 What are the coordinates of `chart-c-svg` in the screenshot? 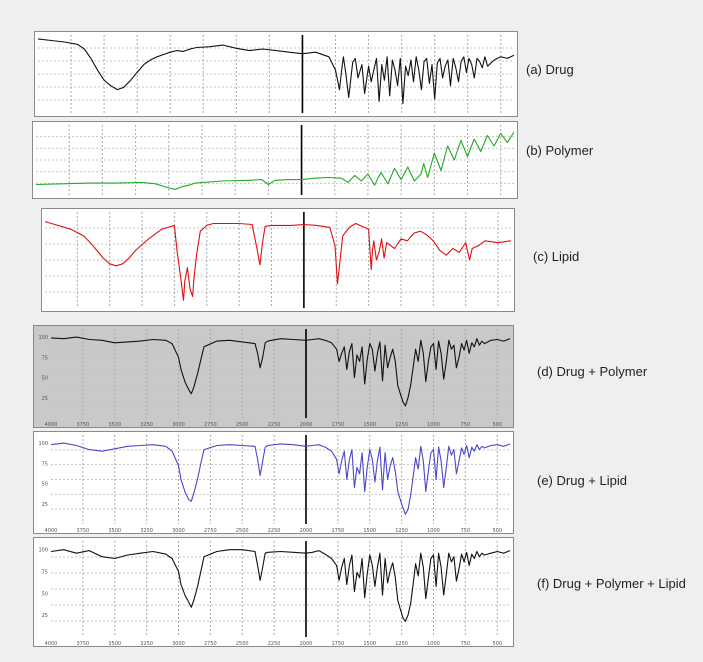 It's located at (278, 260).